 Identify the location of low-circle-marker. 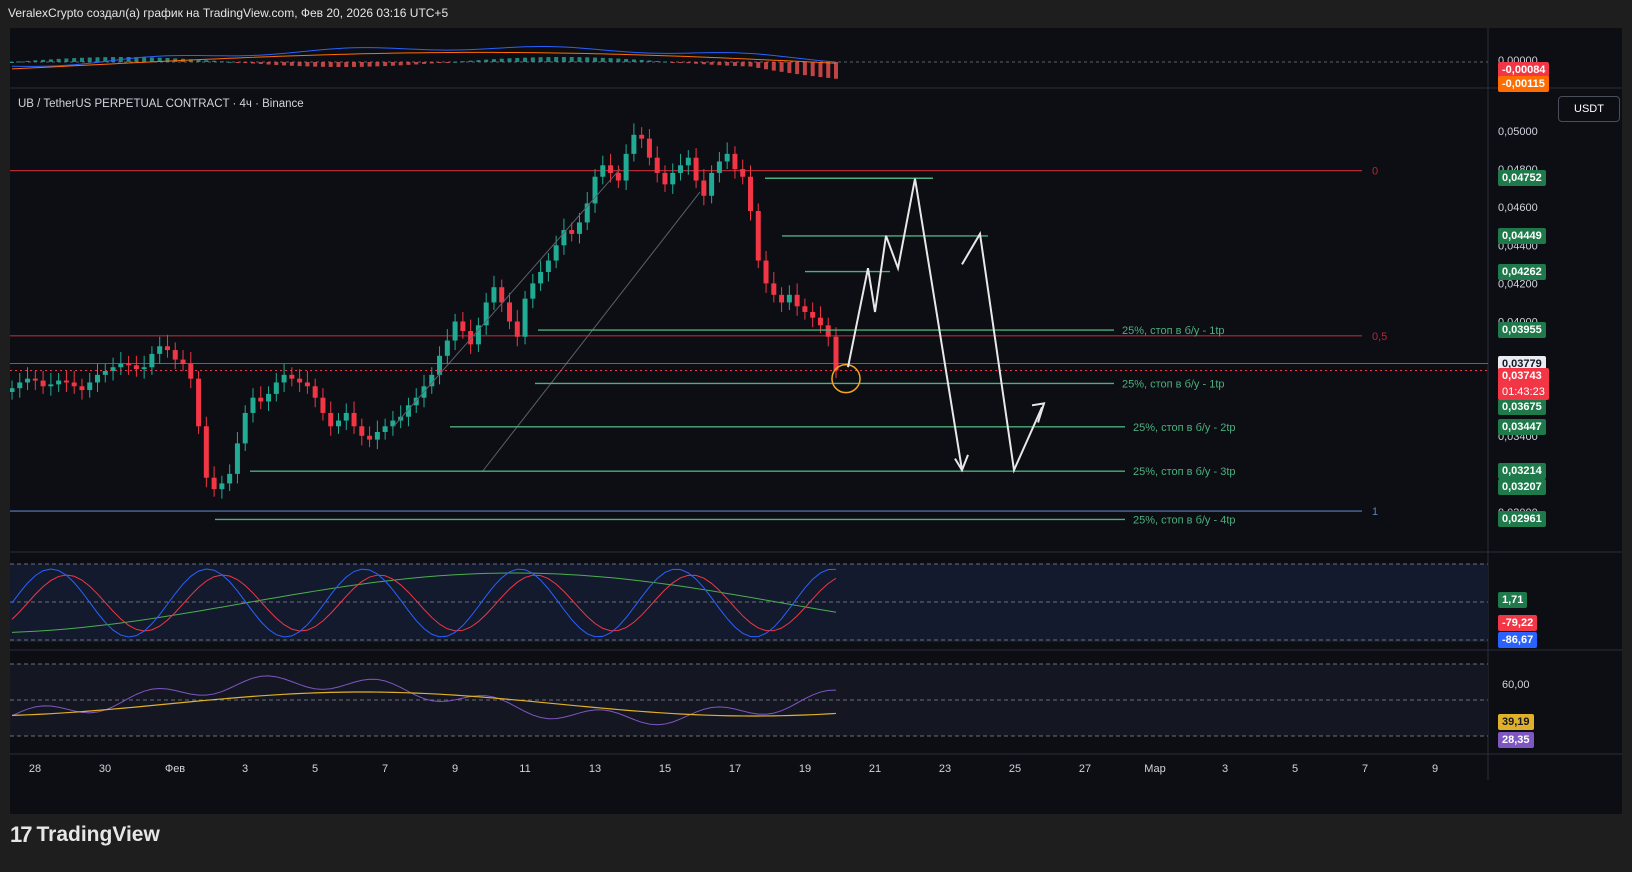
(846, 378).